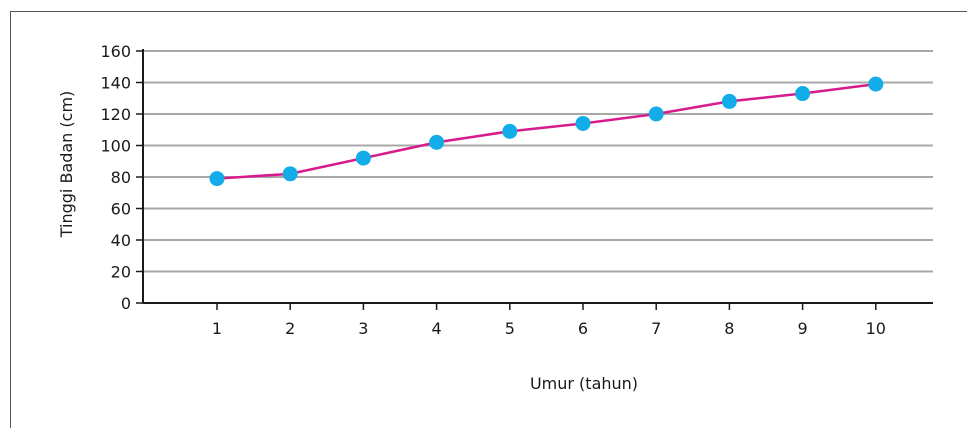 The image size is (967, 428). I want to click on x-tick-label: 6, so click(583, 328).